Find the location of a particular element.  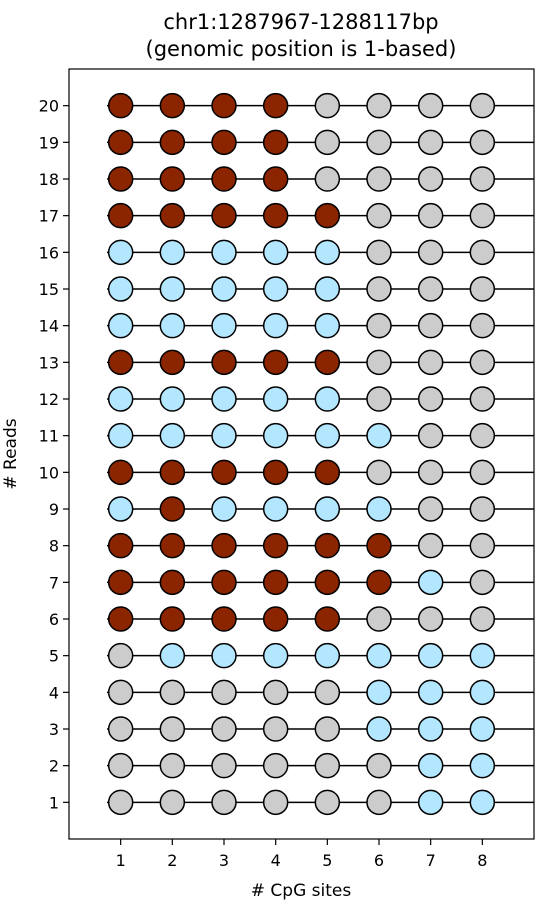

y-tick-label-13: 13 is located at coordinates (49, 362).